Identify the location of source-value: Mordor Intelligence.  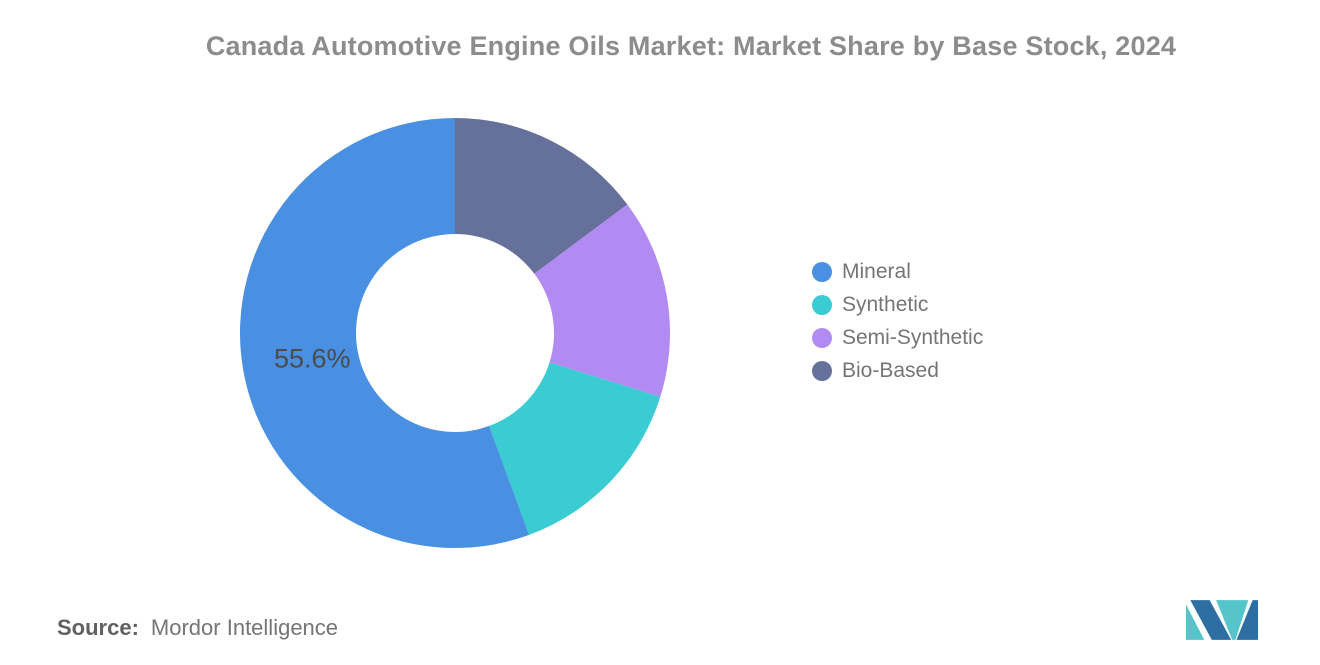
(244, 627).